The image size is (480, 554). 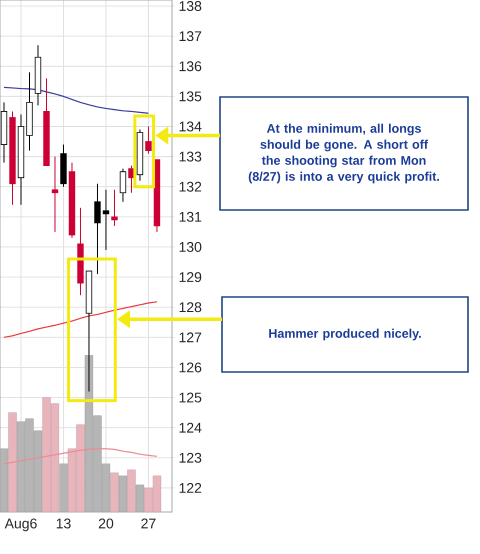 What do you see at coordinates (191, 427) in the screenshot?
I see `y-tick-label: 124` at bounding box center [191, 427].